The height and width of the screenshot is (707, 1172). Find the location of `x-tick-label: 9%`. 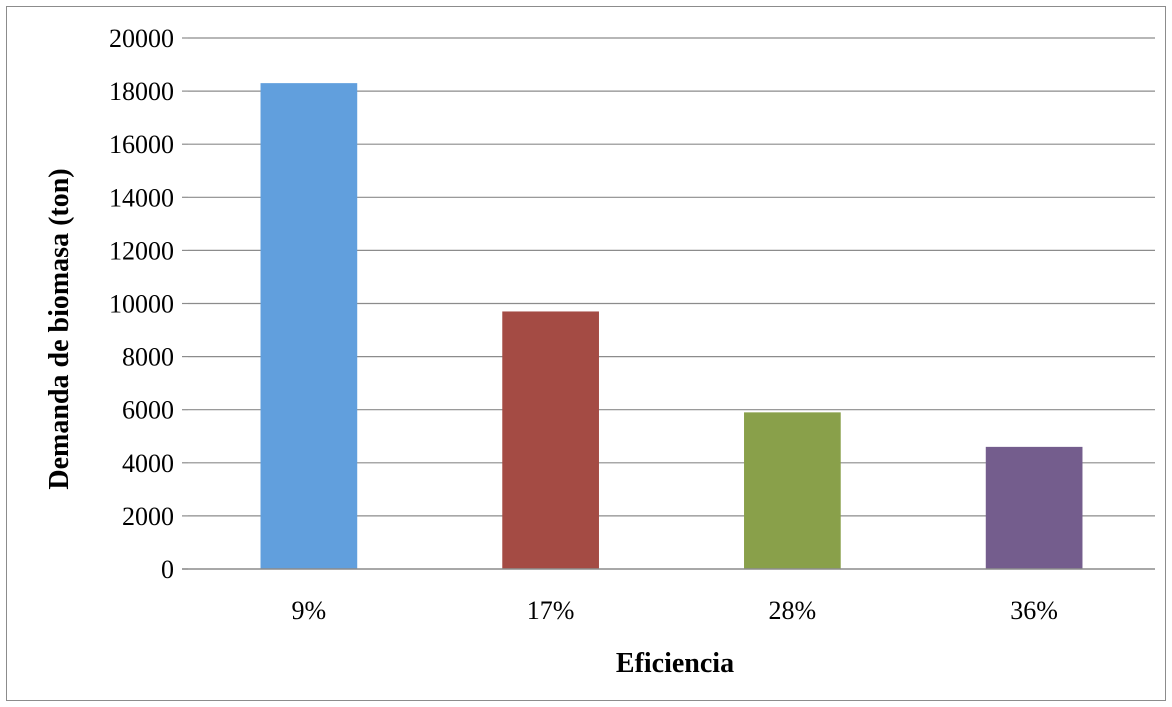

x-tick-label: 9% is located at coordinates (309, 610).